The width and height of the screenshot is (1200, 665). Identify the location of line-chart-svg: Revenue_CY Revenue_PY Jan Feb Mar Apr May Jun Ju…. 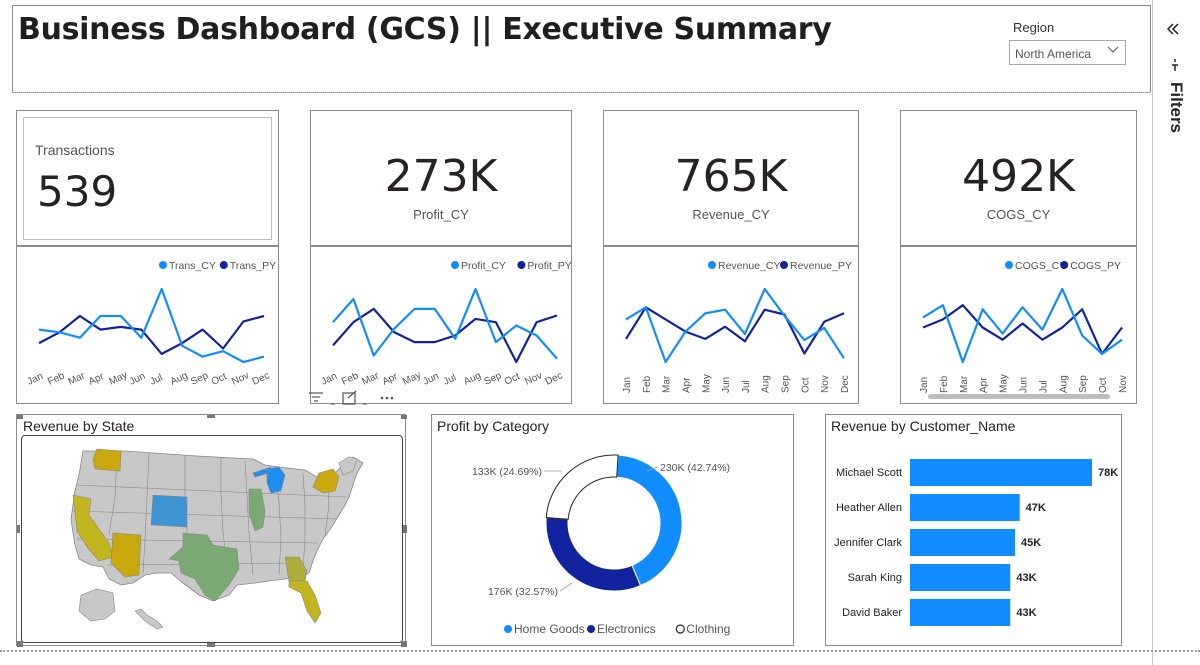
(732, 326).